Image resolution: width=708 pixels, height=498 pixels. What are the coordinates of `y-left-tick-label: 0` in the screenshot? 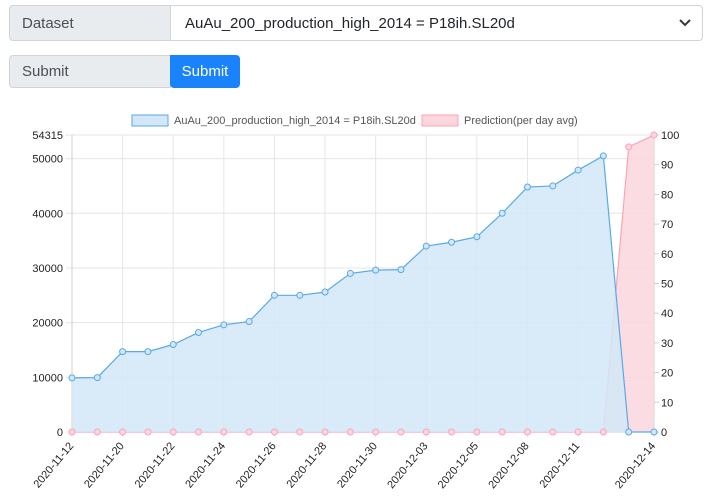 It's located at (60, 433).